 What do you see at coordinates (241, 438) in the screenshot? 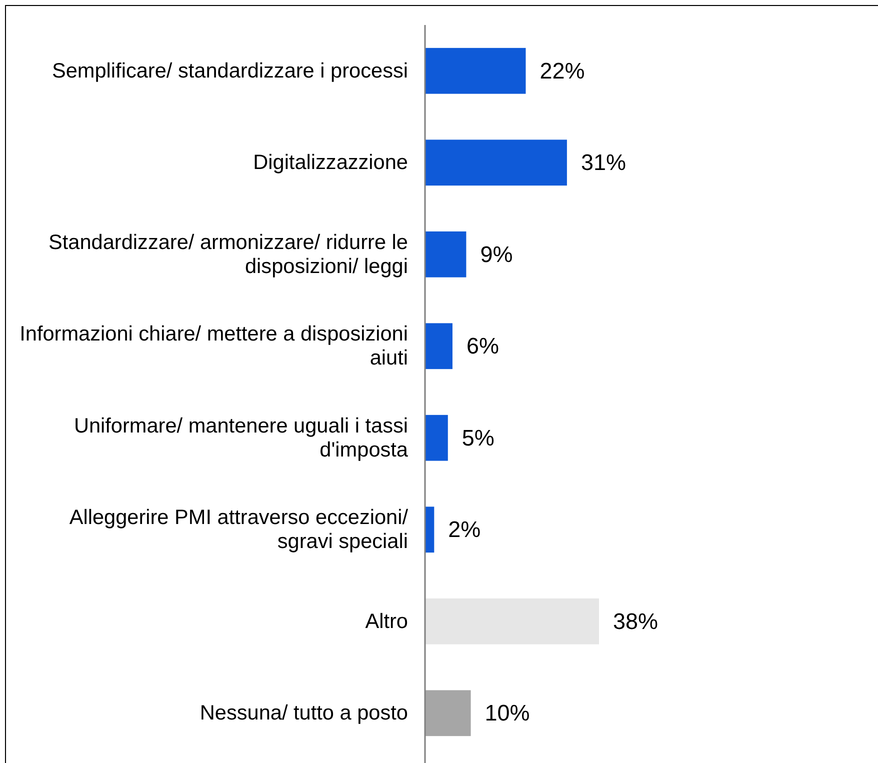
I see `y-tick-label: Uniformare/ mantenere uguali i tassi d'imposta` at bounding box center [241, 438].